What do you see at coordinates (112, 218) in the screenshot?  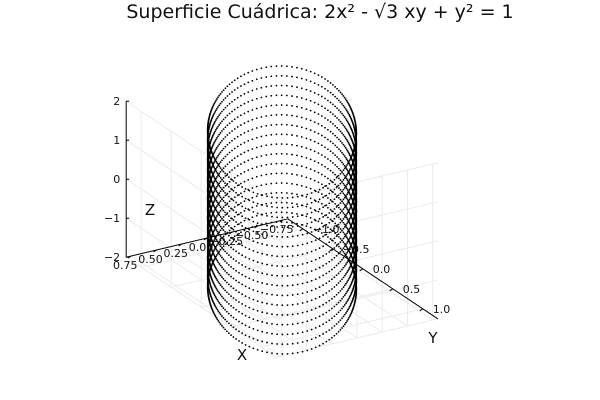 I see `z-tick-label: −1` at bounding box center [112, 218].